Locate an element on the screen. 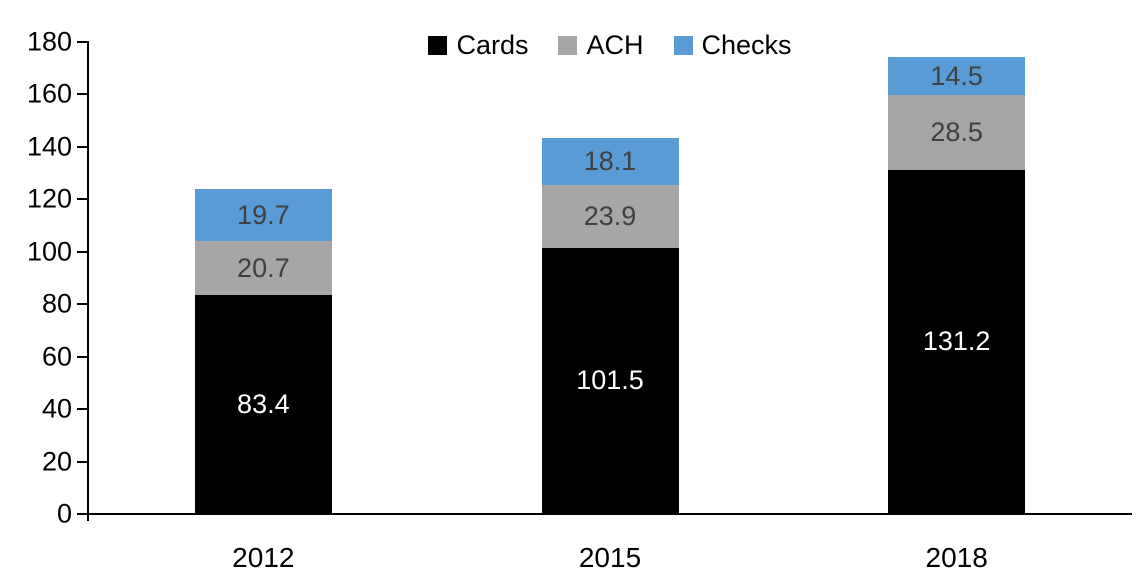  x-axis-line is located at coordinates (604, 514).